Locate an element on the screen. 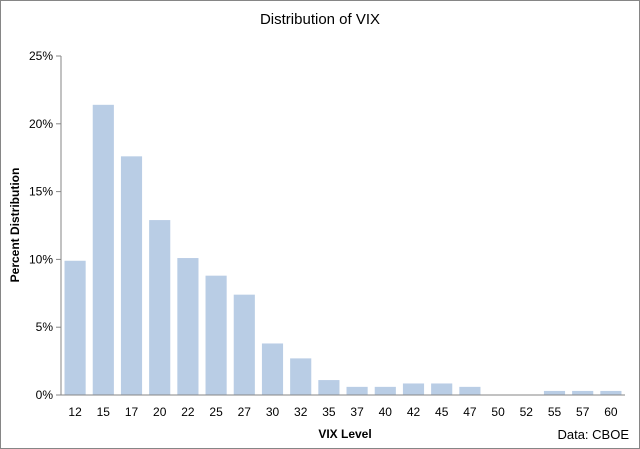 The width and height of the screenshot is (640, 449). x-tick-label: 60 is located at coordinates (611, 412).